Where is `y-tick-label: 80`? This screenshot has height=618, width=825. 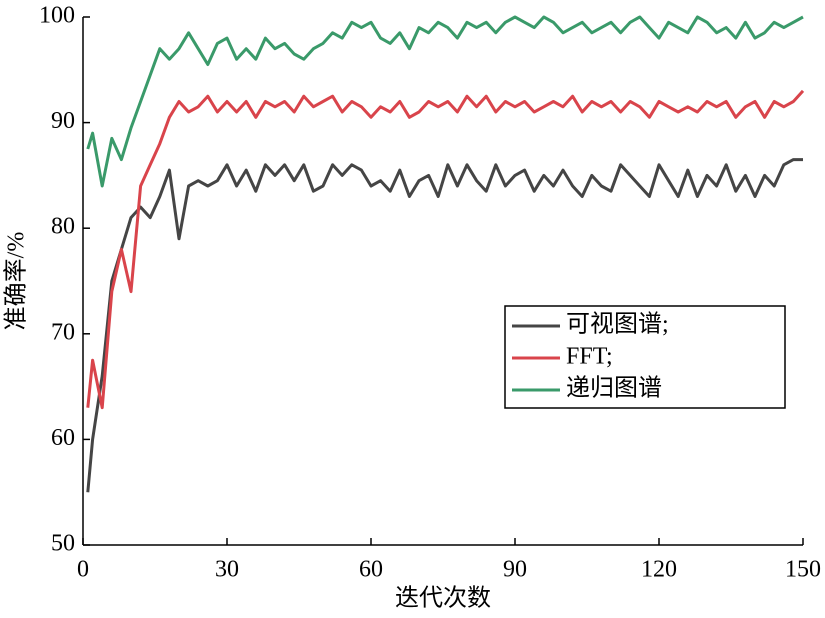 y-tick-label: 80 is located at coordinates (63, 227).